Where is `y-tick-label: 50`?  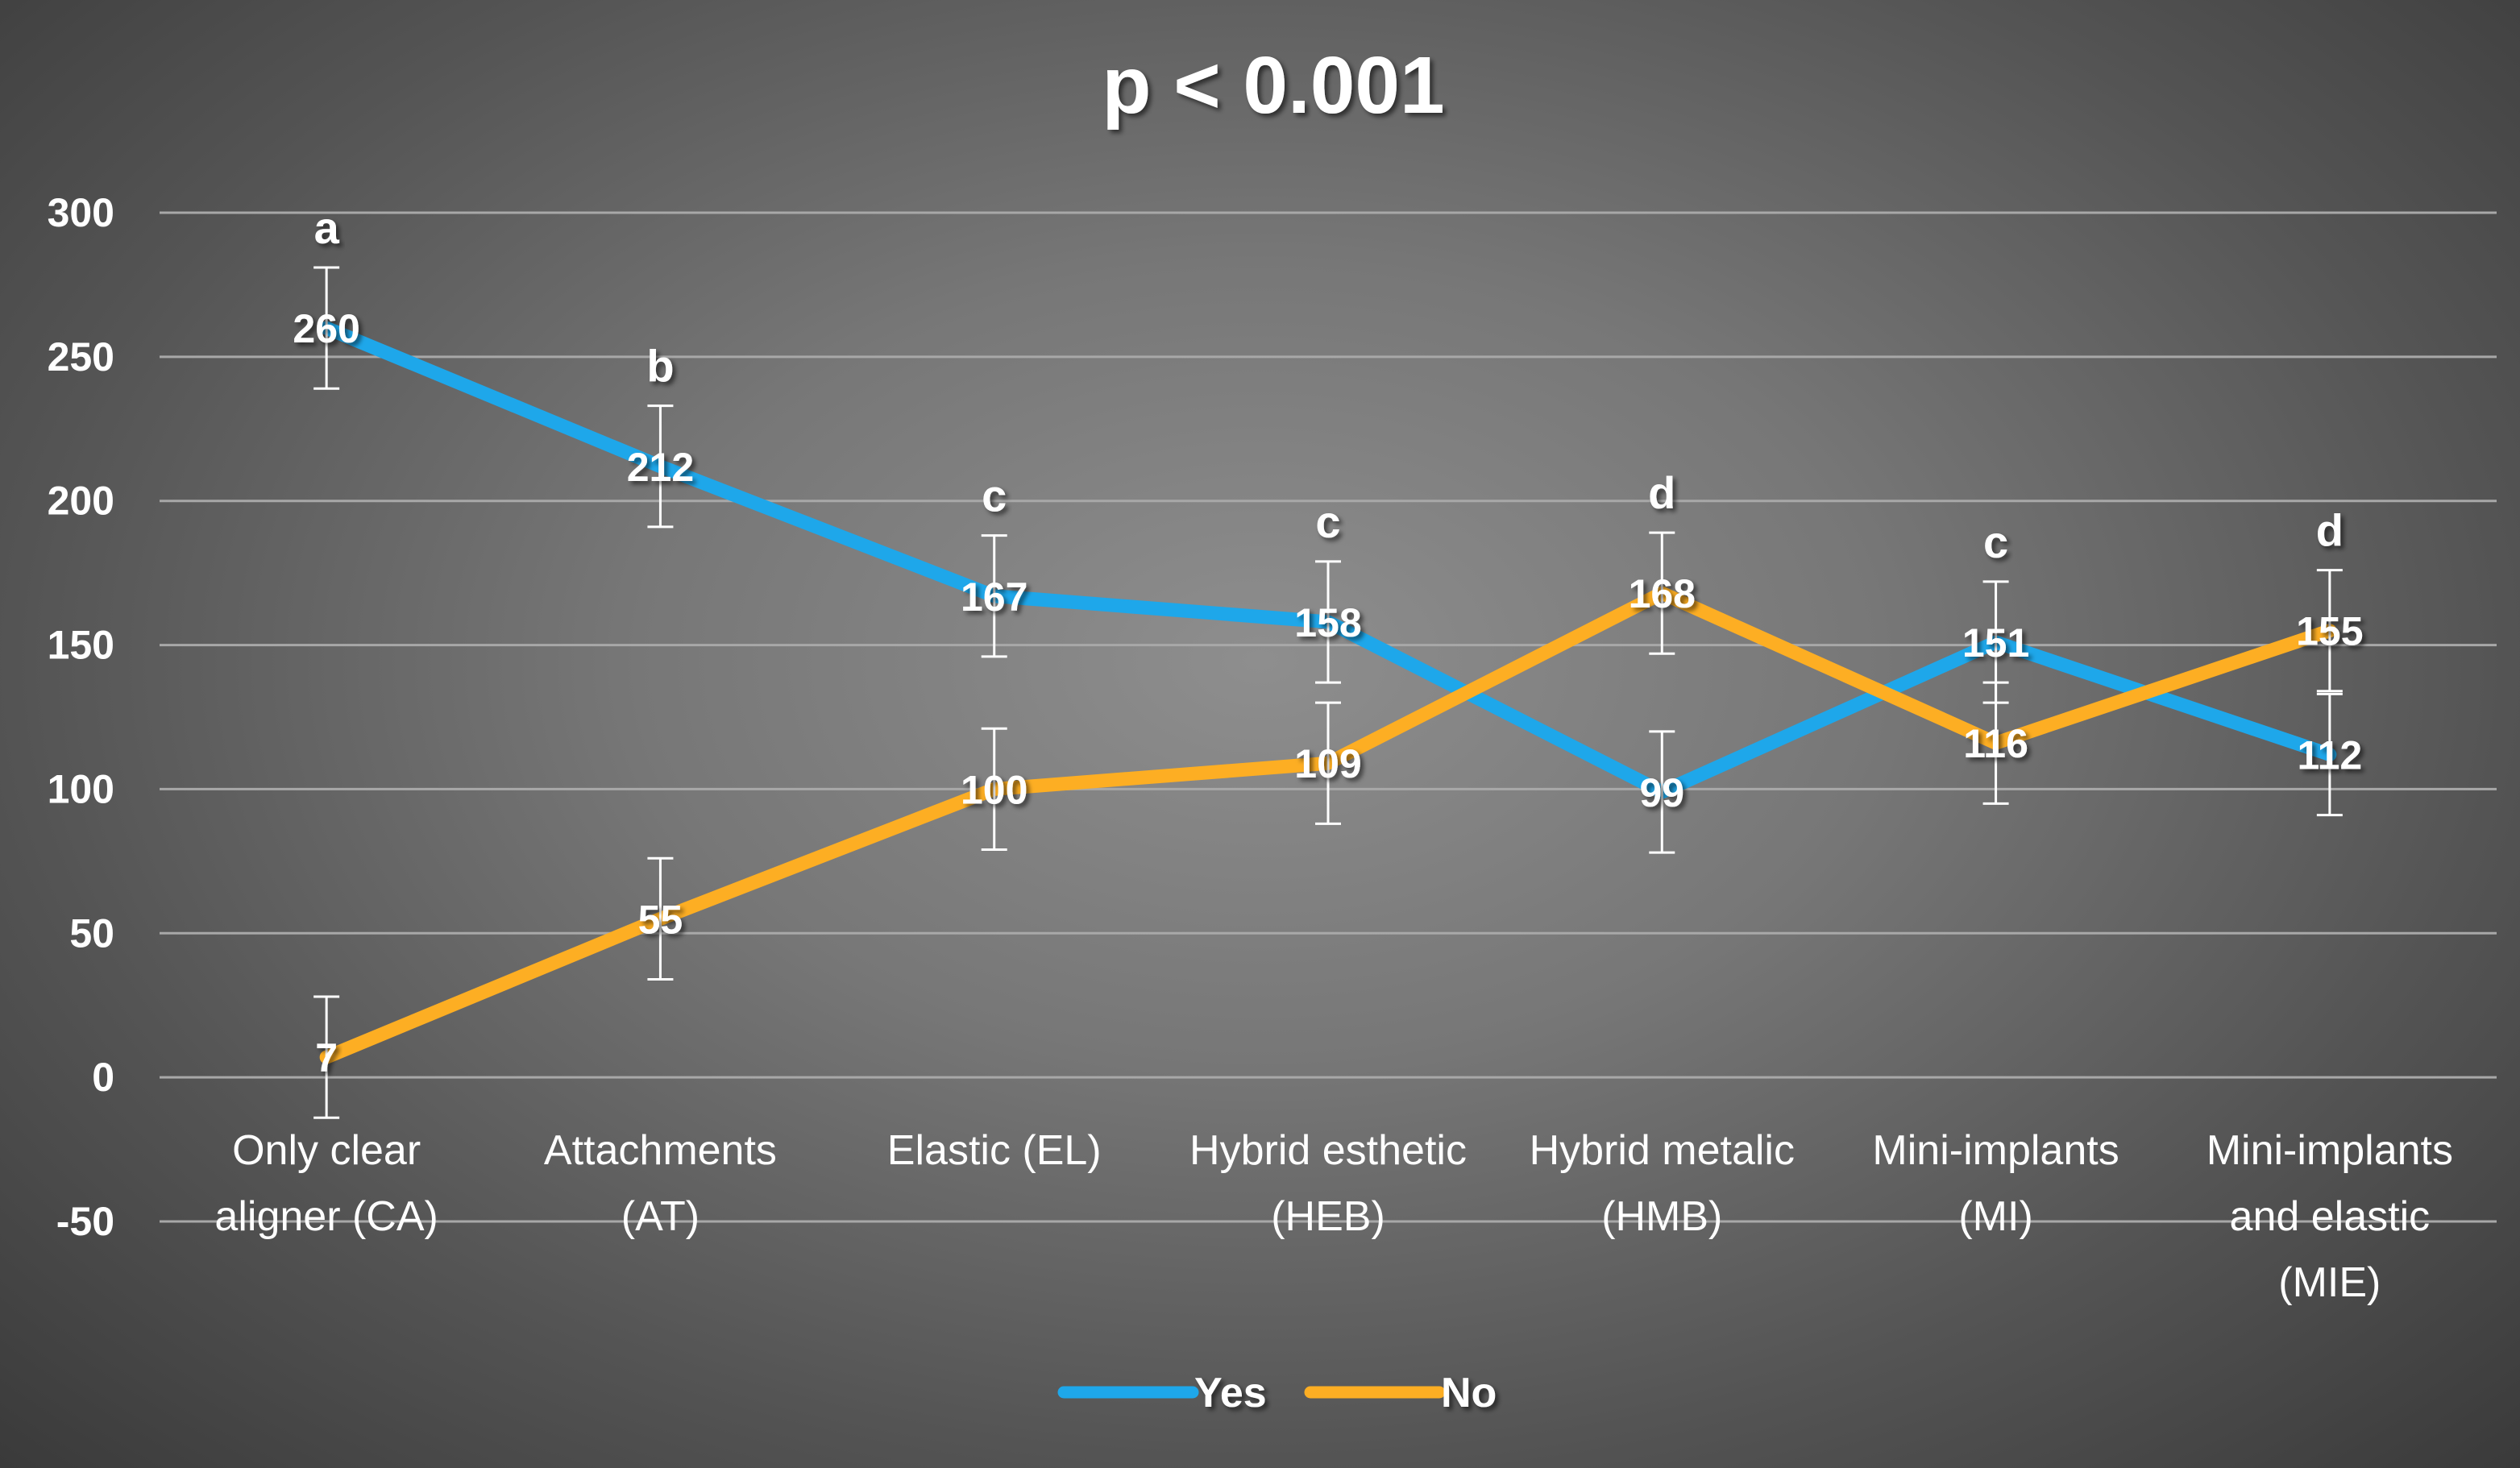 y-tick-label: 50 is located at coordinates (91, 933).